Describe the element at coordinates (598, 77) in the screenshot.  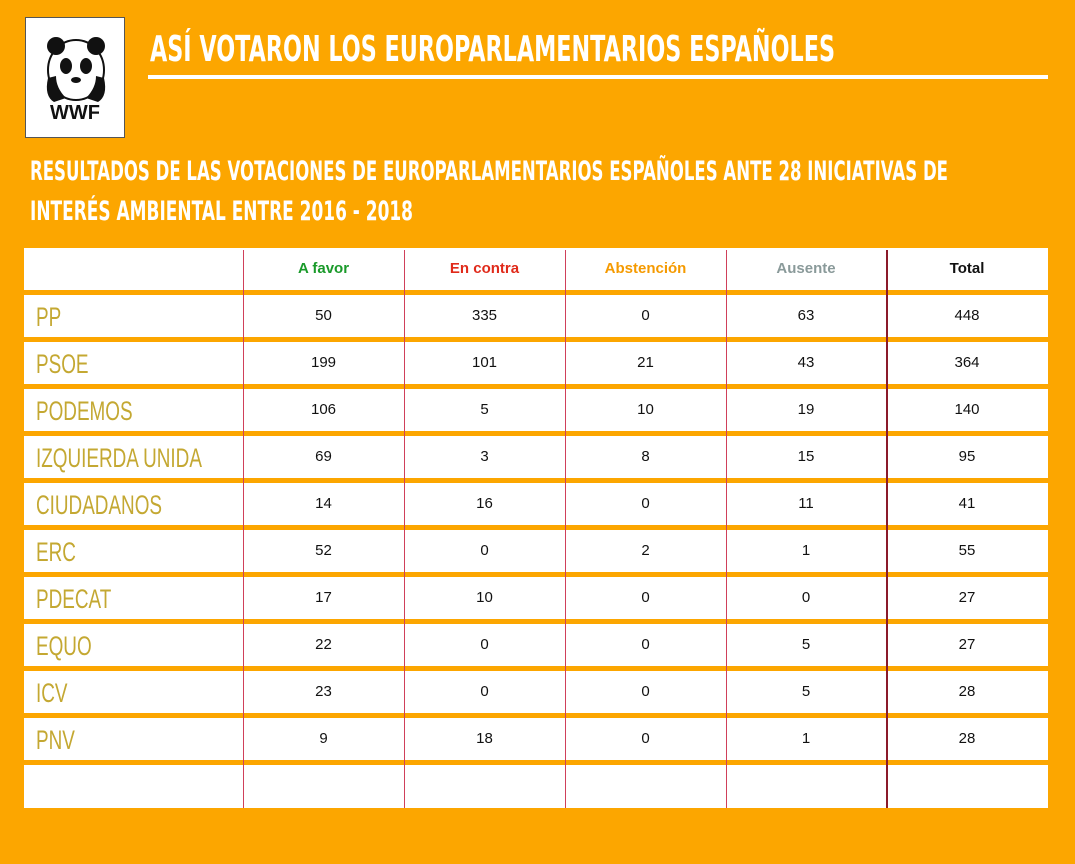
I see `title-underline` at that location.